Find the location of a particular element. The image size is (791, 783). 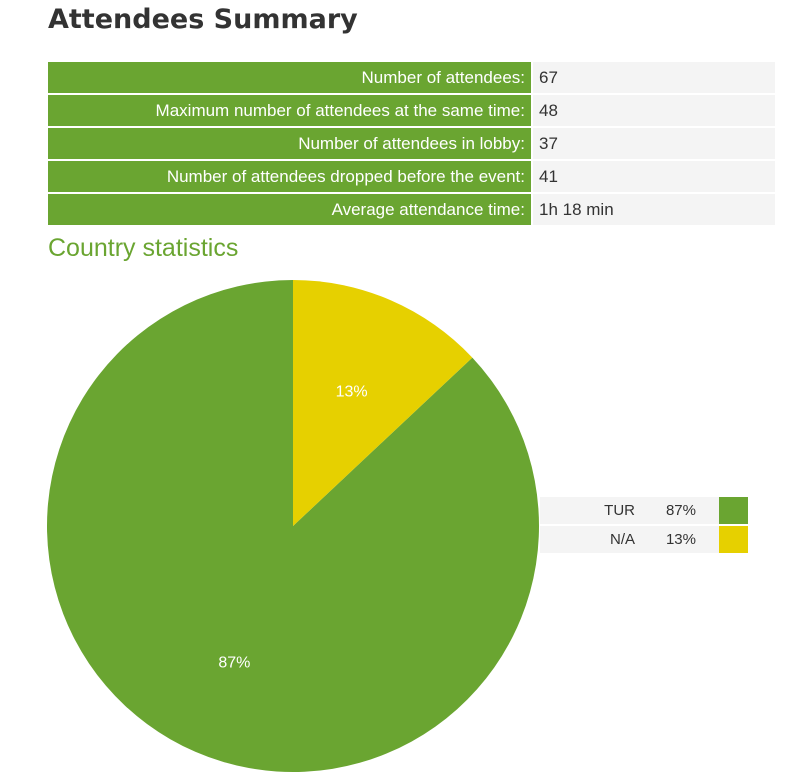

pie-data-label: 87% is located at coordinates (234, 662).